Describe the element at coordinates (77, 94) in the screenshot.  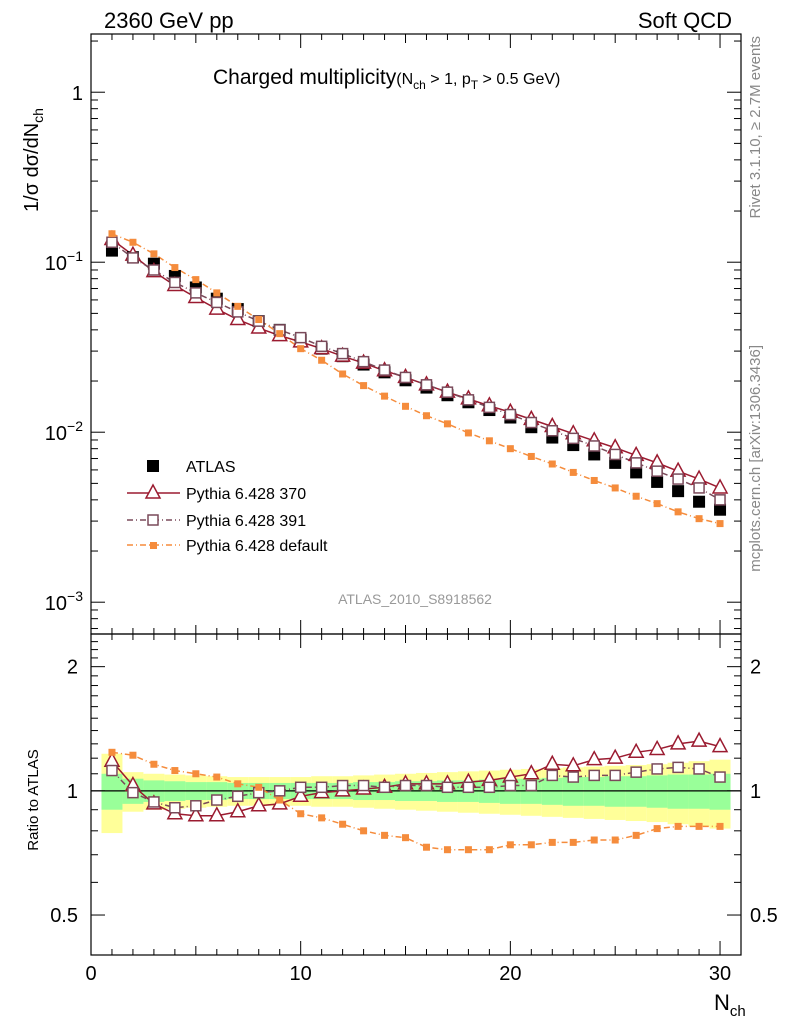
I see `main-ytick-label: 1` at that location.